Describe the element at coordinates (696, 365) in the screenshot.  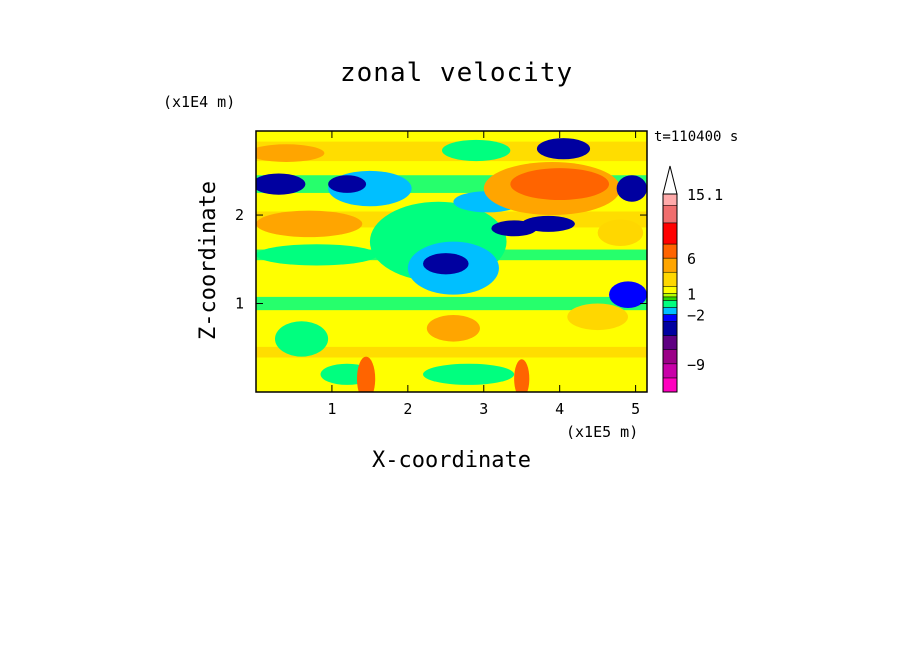
I see `colorbar-tick-label: −9` at that location.